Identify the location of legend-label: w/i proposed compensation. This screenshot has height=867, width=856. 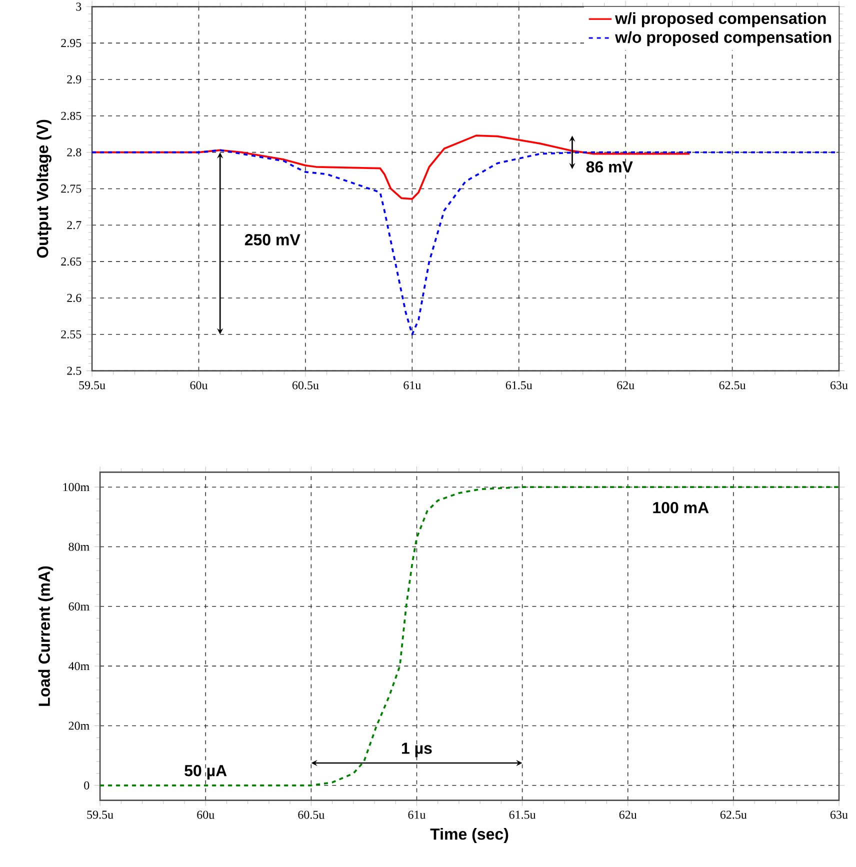
(720, 20).